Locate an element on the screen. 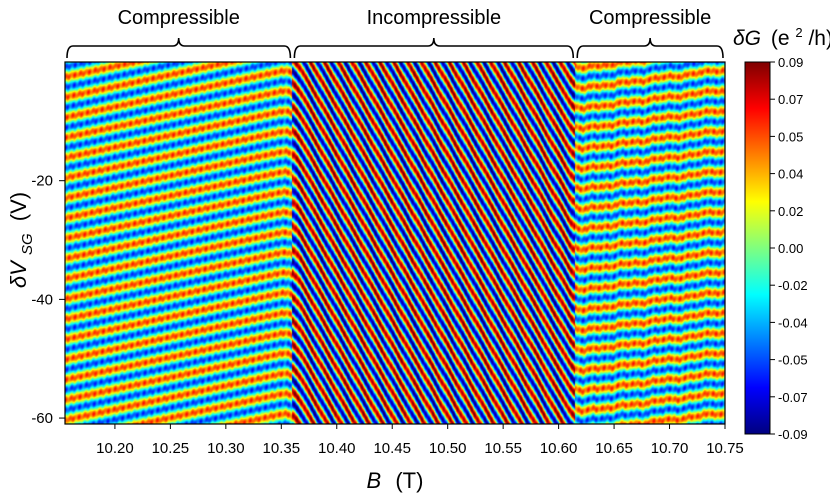 The height and width of the screenshot is (503, 830). colorbar-tick-label: 0.04 is located at coordinates (790, 174).